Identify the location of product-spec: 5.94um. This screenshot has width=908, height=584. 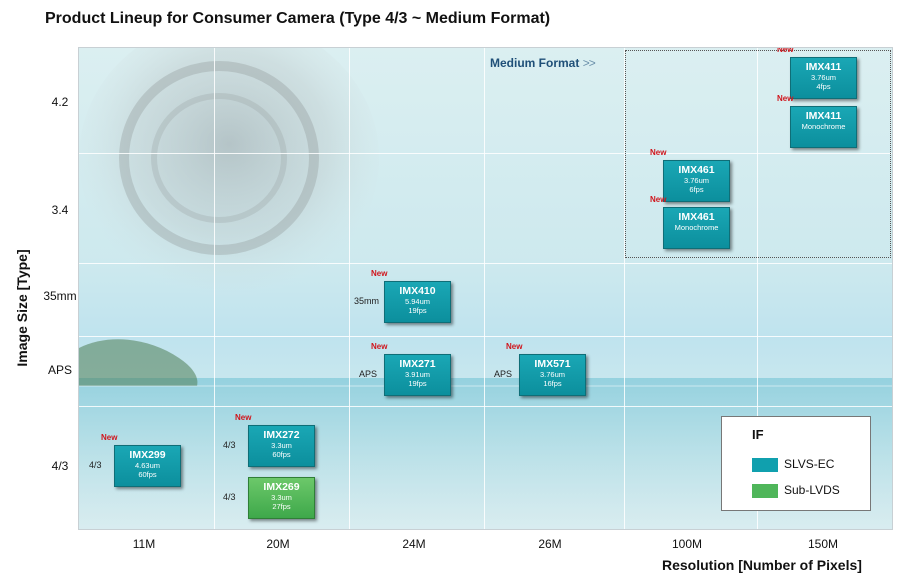
(417, 301).